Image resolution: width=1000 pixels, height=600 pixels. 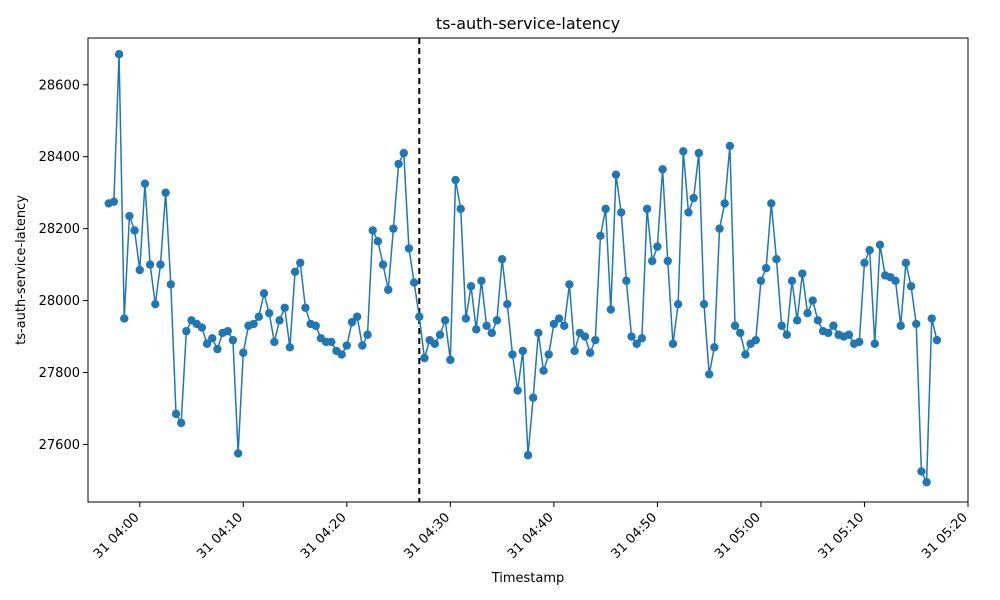 I want to click on x-tick-label: 31 04:40, so click(x=531, y=536).